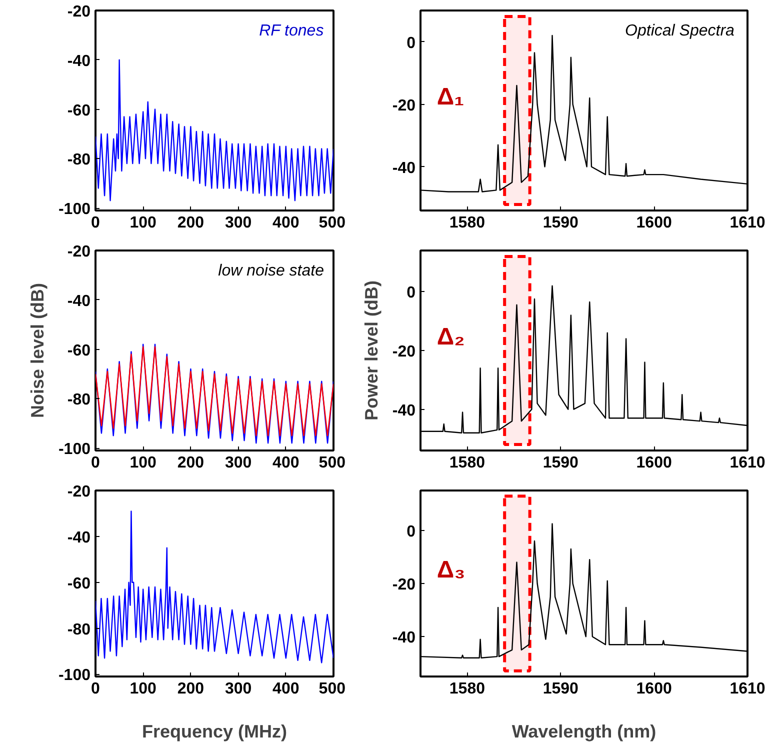 The width and height of the screenshot is (778, 744). What do you see at coordinates (271, 271) in the screenshot?
I see `annotation: low noise state` at bounding box center [271, 271].